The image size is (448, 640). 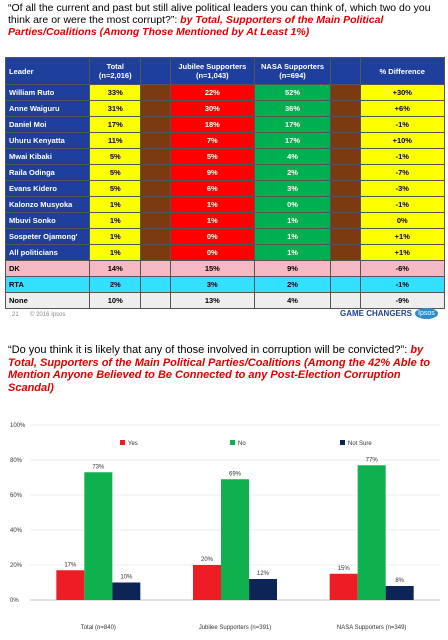 I want to click on table-cell: +1%, so click(x=402, y=236).